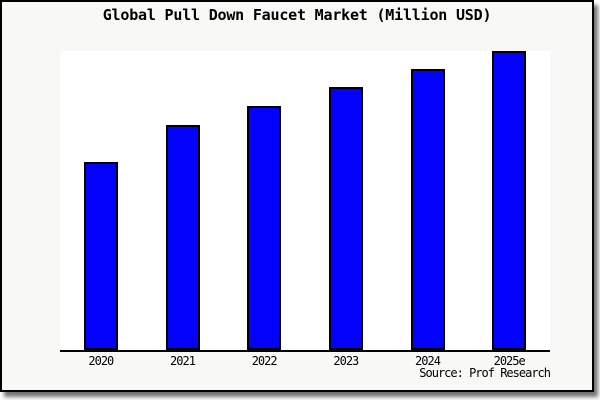 This screenshot has height=400, width=600. I want to click on x-tick-2021: 2021, so click(183, 361).